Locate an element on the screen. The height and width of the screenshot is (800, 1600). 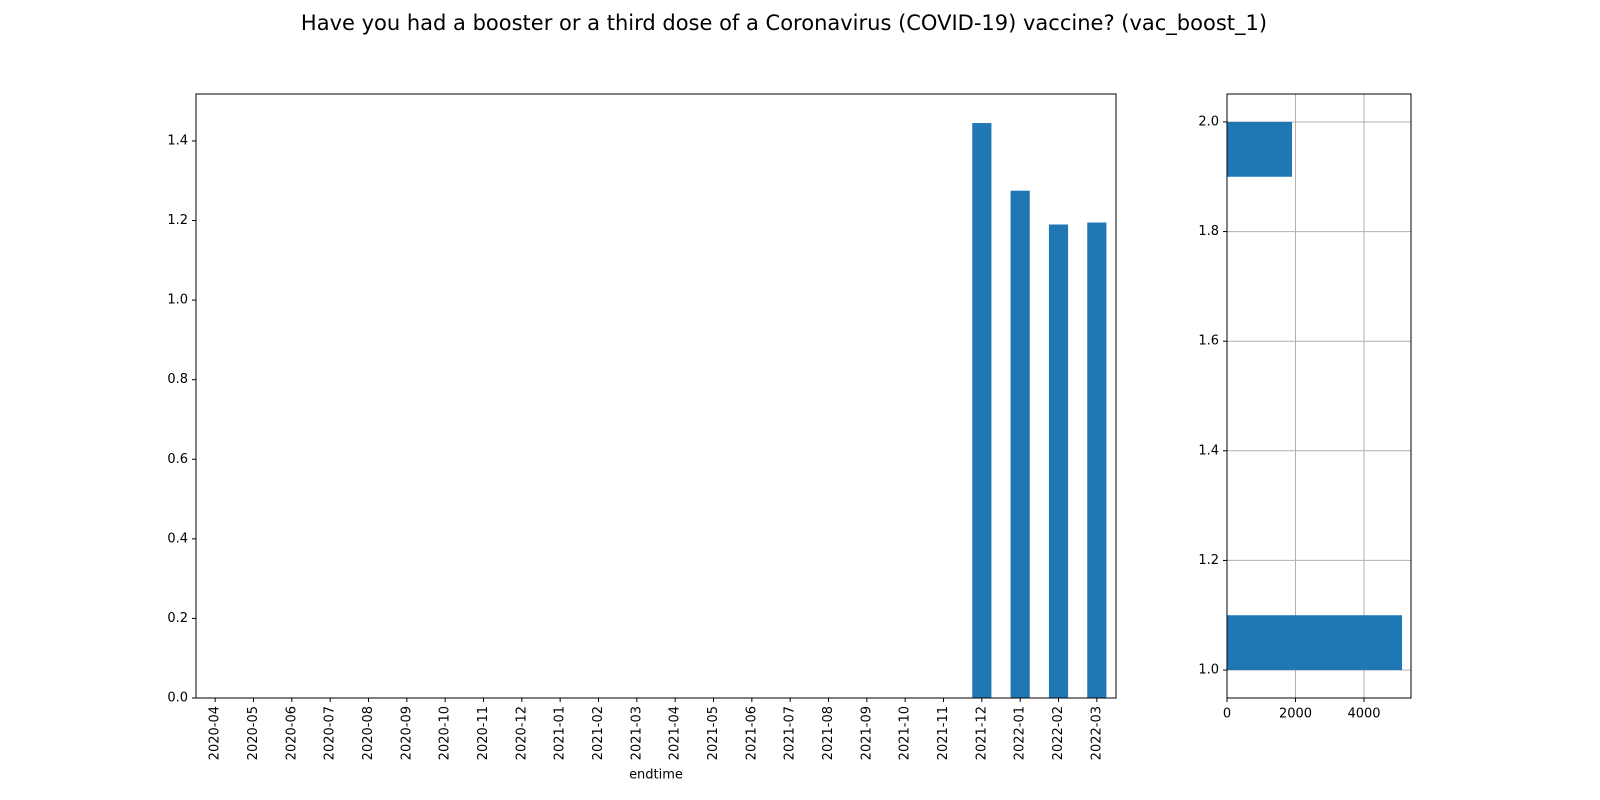
y-tick-label: 0.2 is located at coordinates (177, 618).